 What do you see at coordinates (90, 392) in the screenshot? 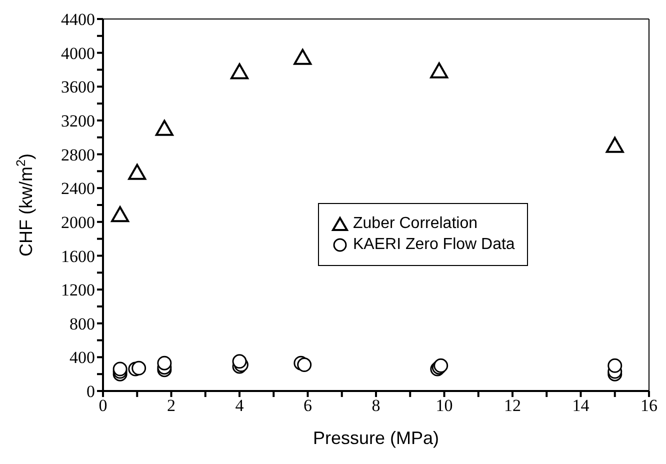
I see `y-tick-label: 0` at bounding box center [90, 392].